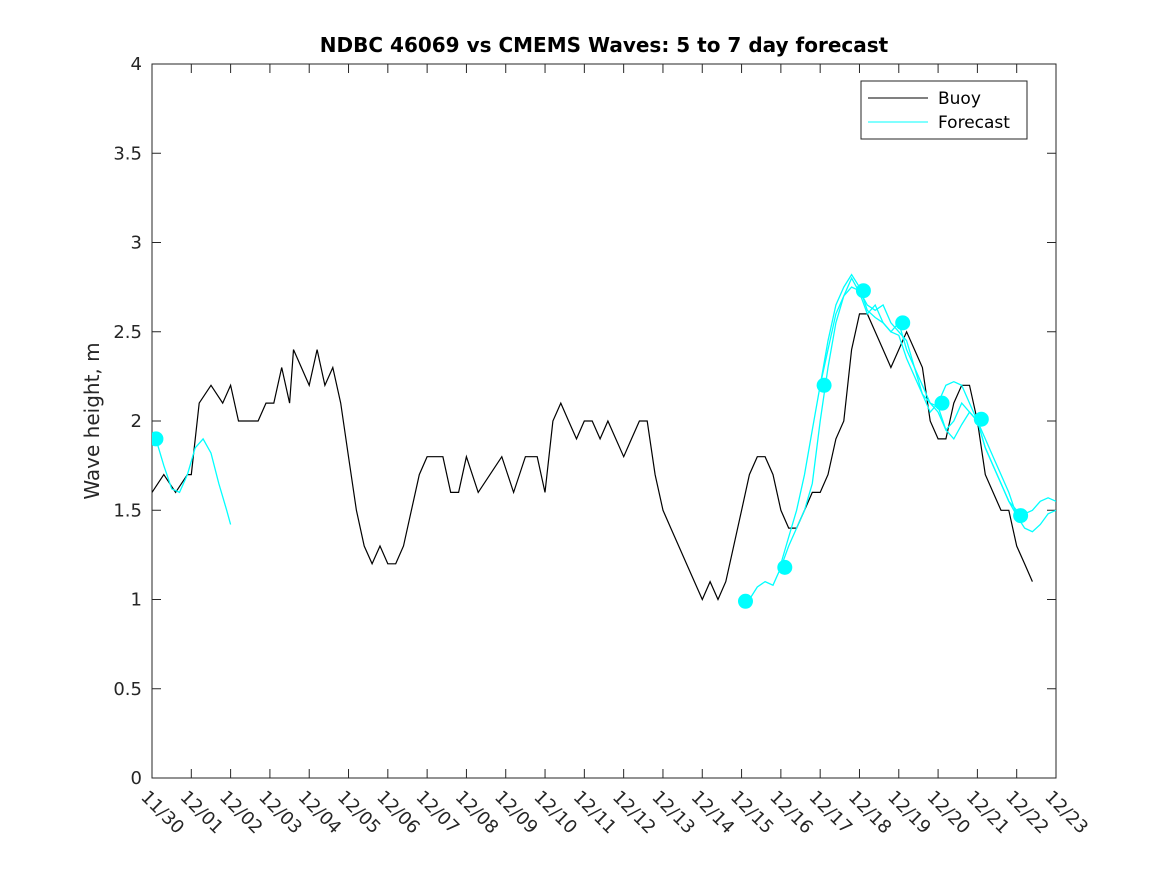  Describe the element at coordinates (477, 813) in the screenshot. I see `x-tick-label: 12/08` at that location.